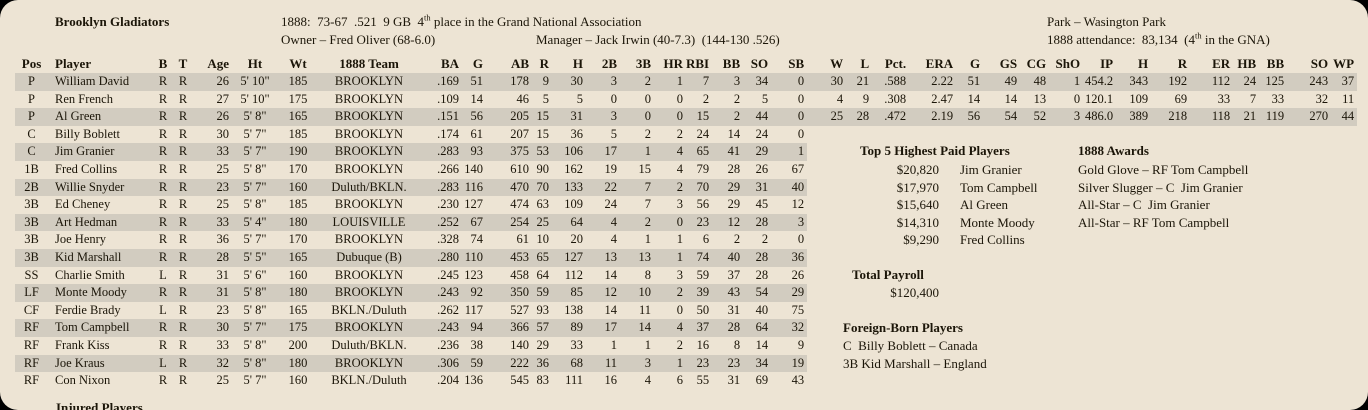 The image size is (1368, 410). What do you see at coordinates (441, 328) in the screenshot?
I see `stat-cell: .243` at bounding box center [441, 328].